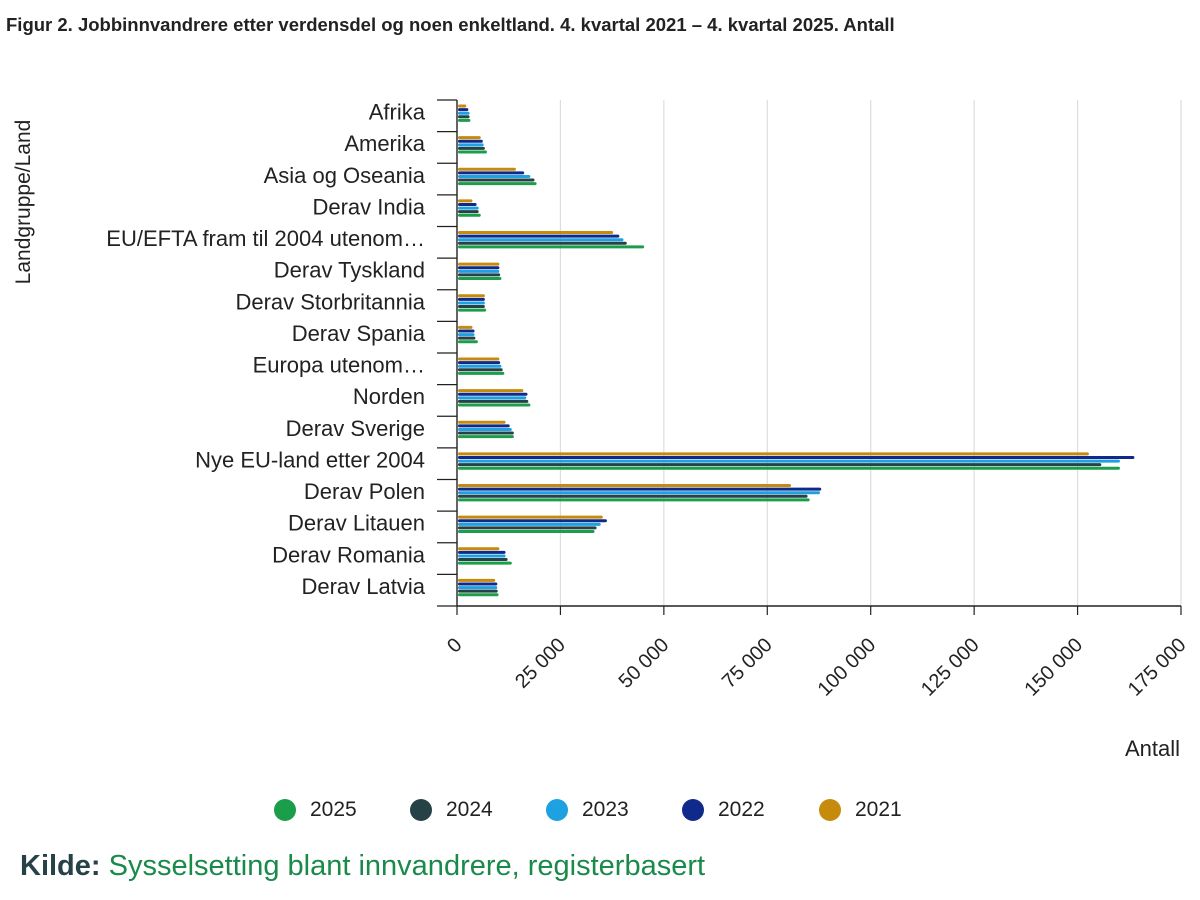 Image resolution: width=1200 pixels, height=900 pixels. I want to click on x-tick-label: 175 000, so click(1157, 667).